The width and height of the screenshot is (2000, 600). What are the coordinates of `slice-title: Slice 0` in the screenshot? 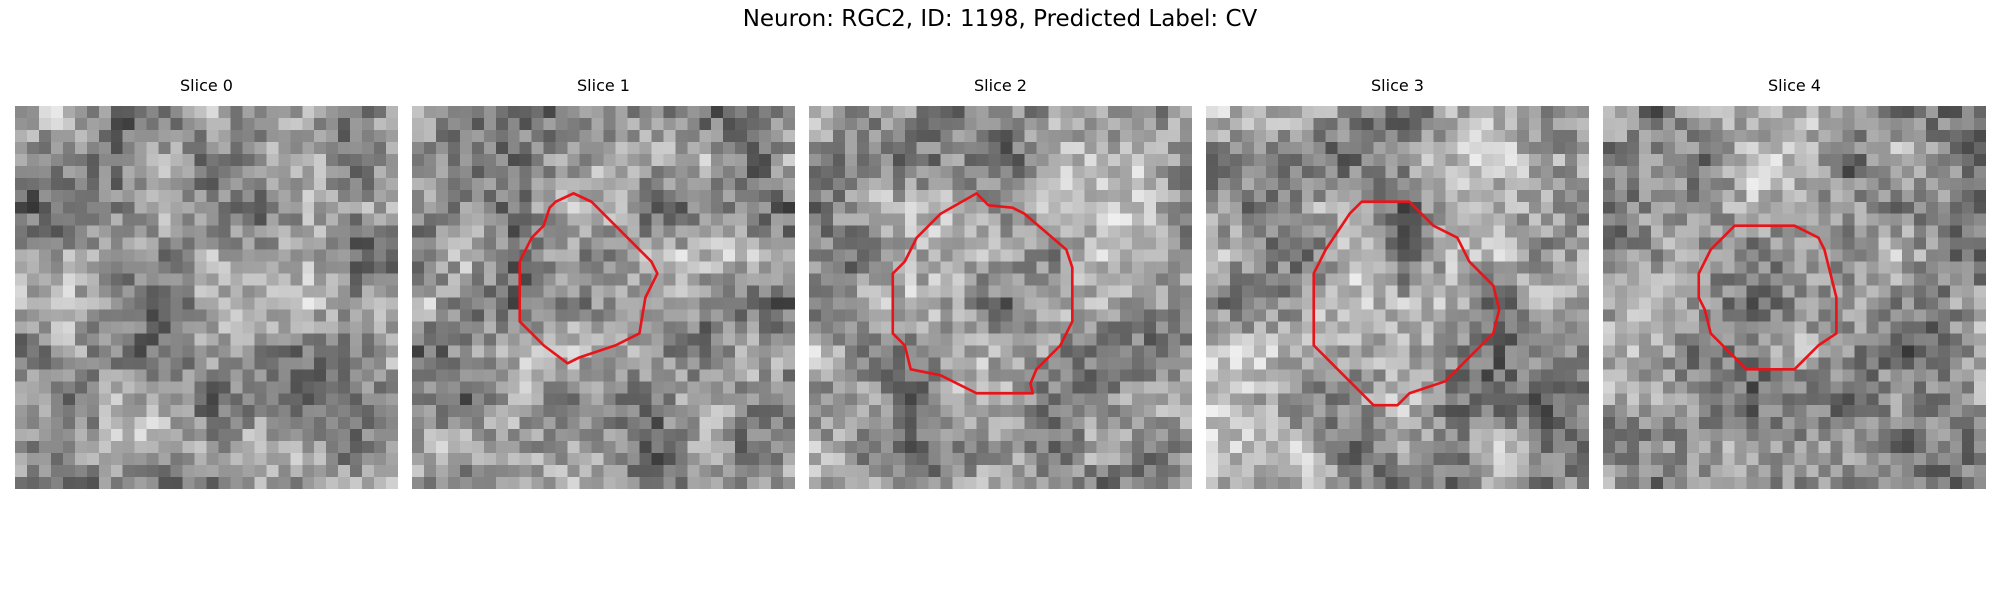 It's located at (206, 85).